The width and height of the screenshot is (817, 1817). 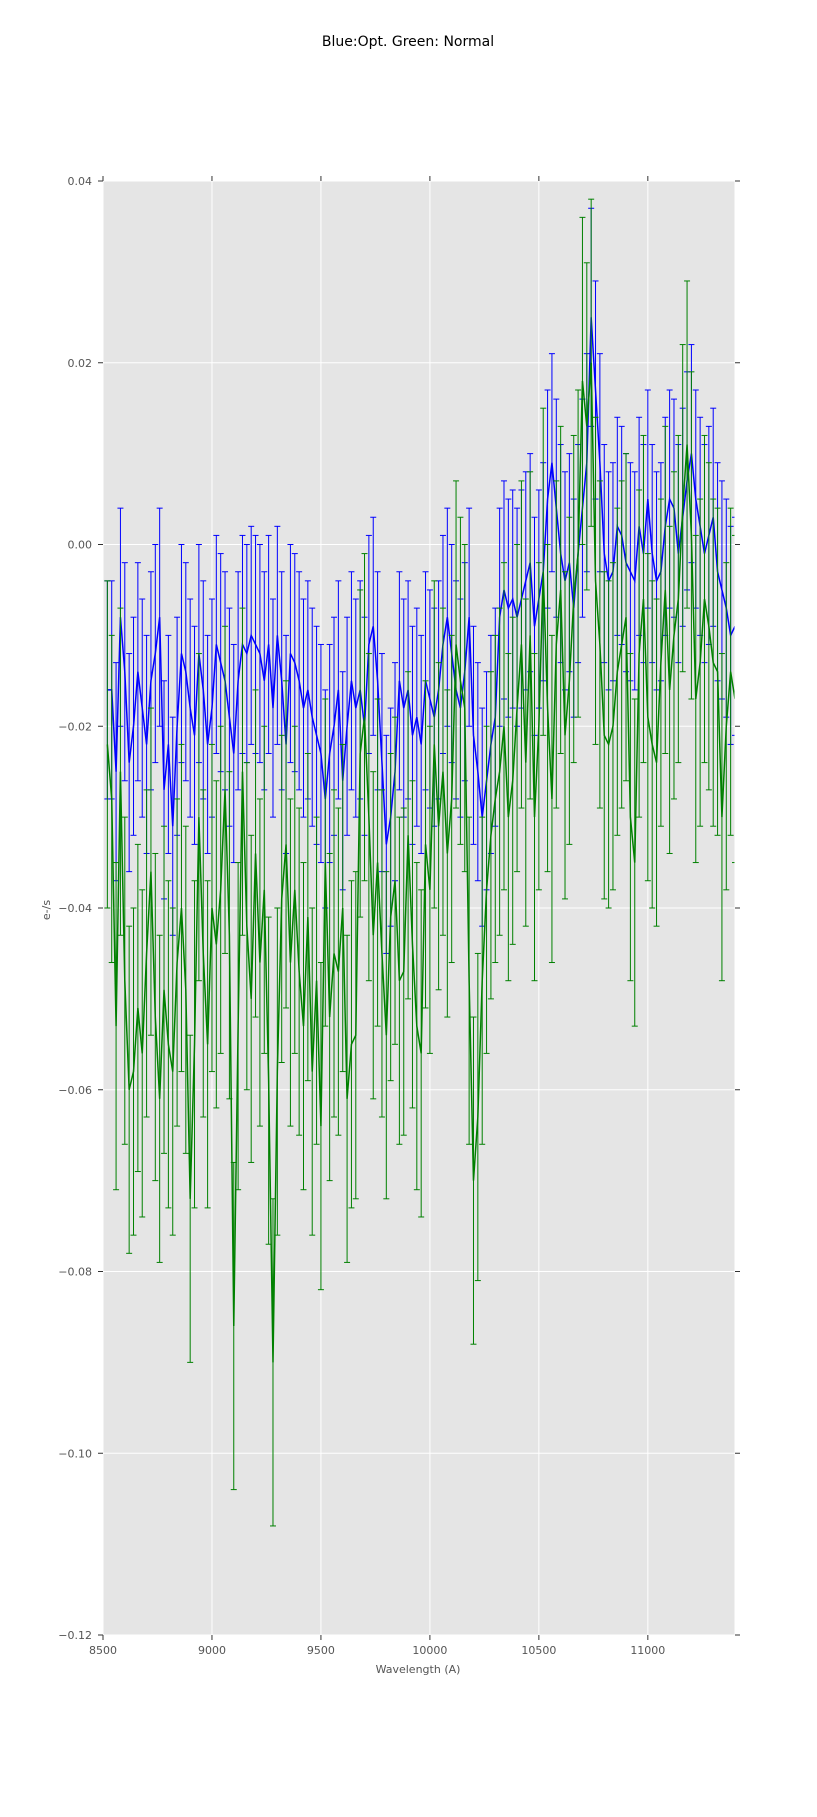 What do you see at coordinates (647, 1650) in the screenshot?
I see `x-tick-label: 11000` at bounding box center [647, 1650].